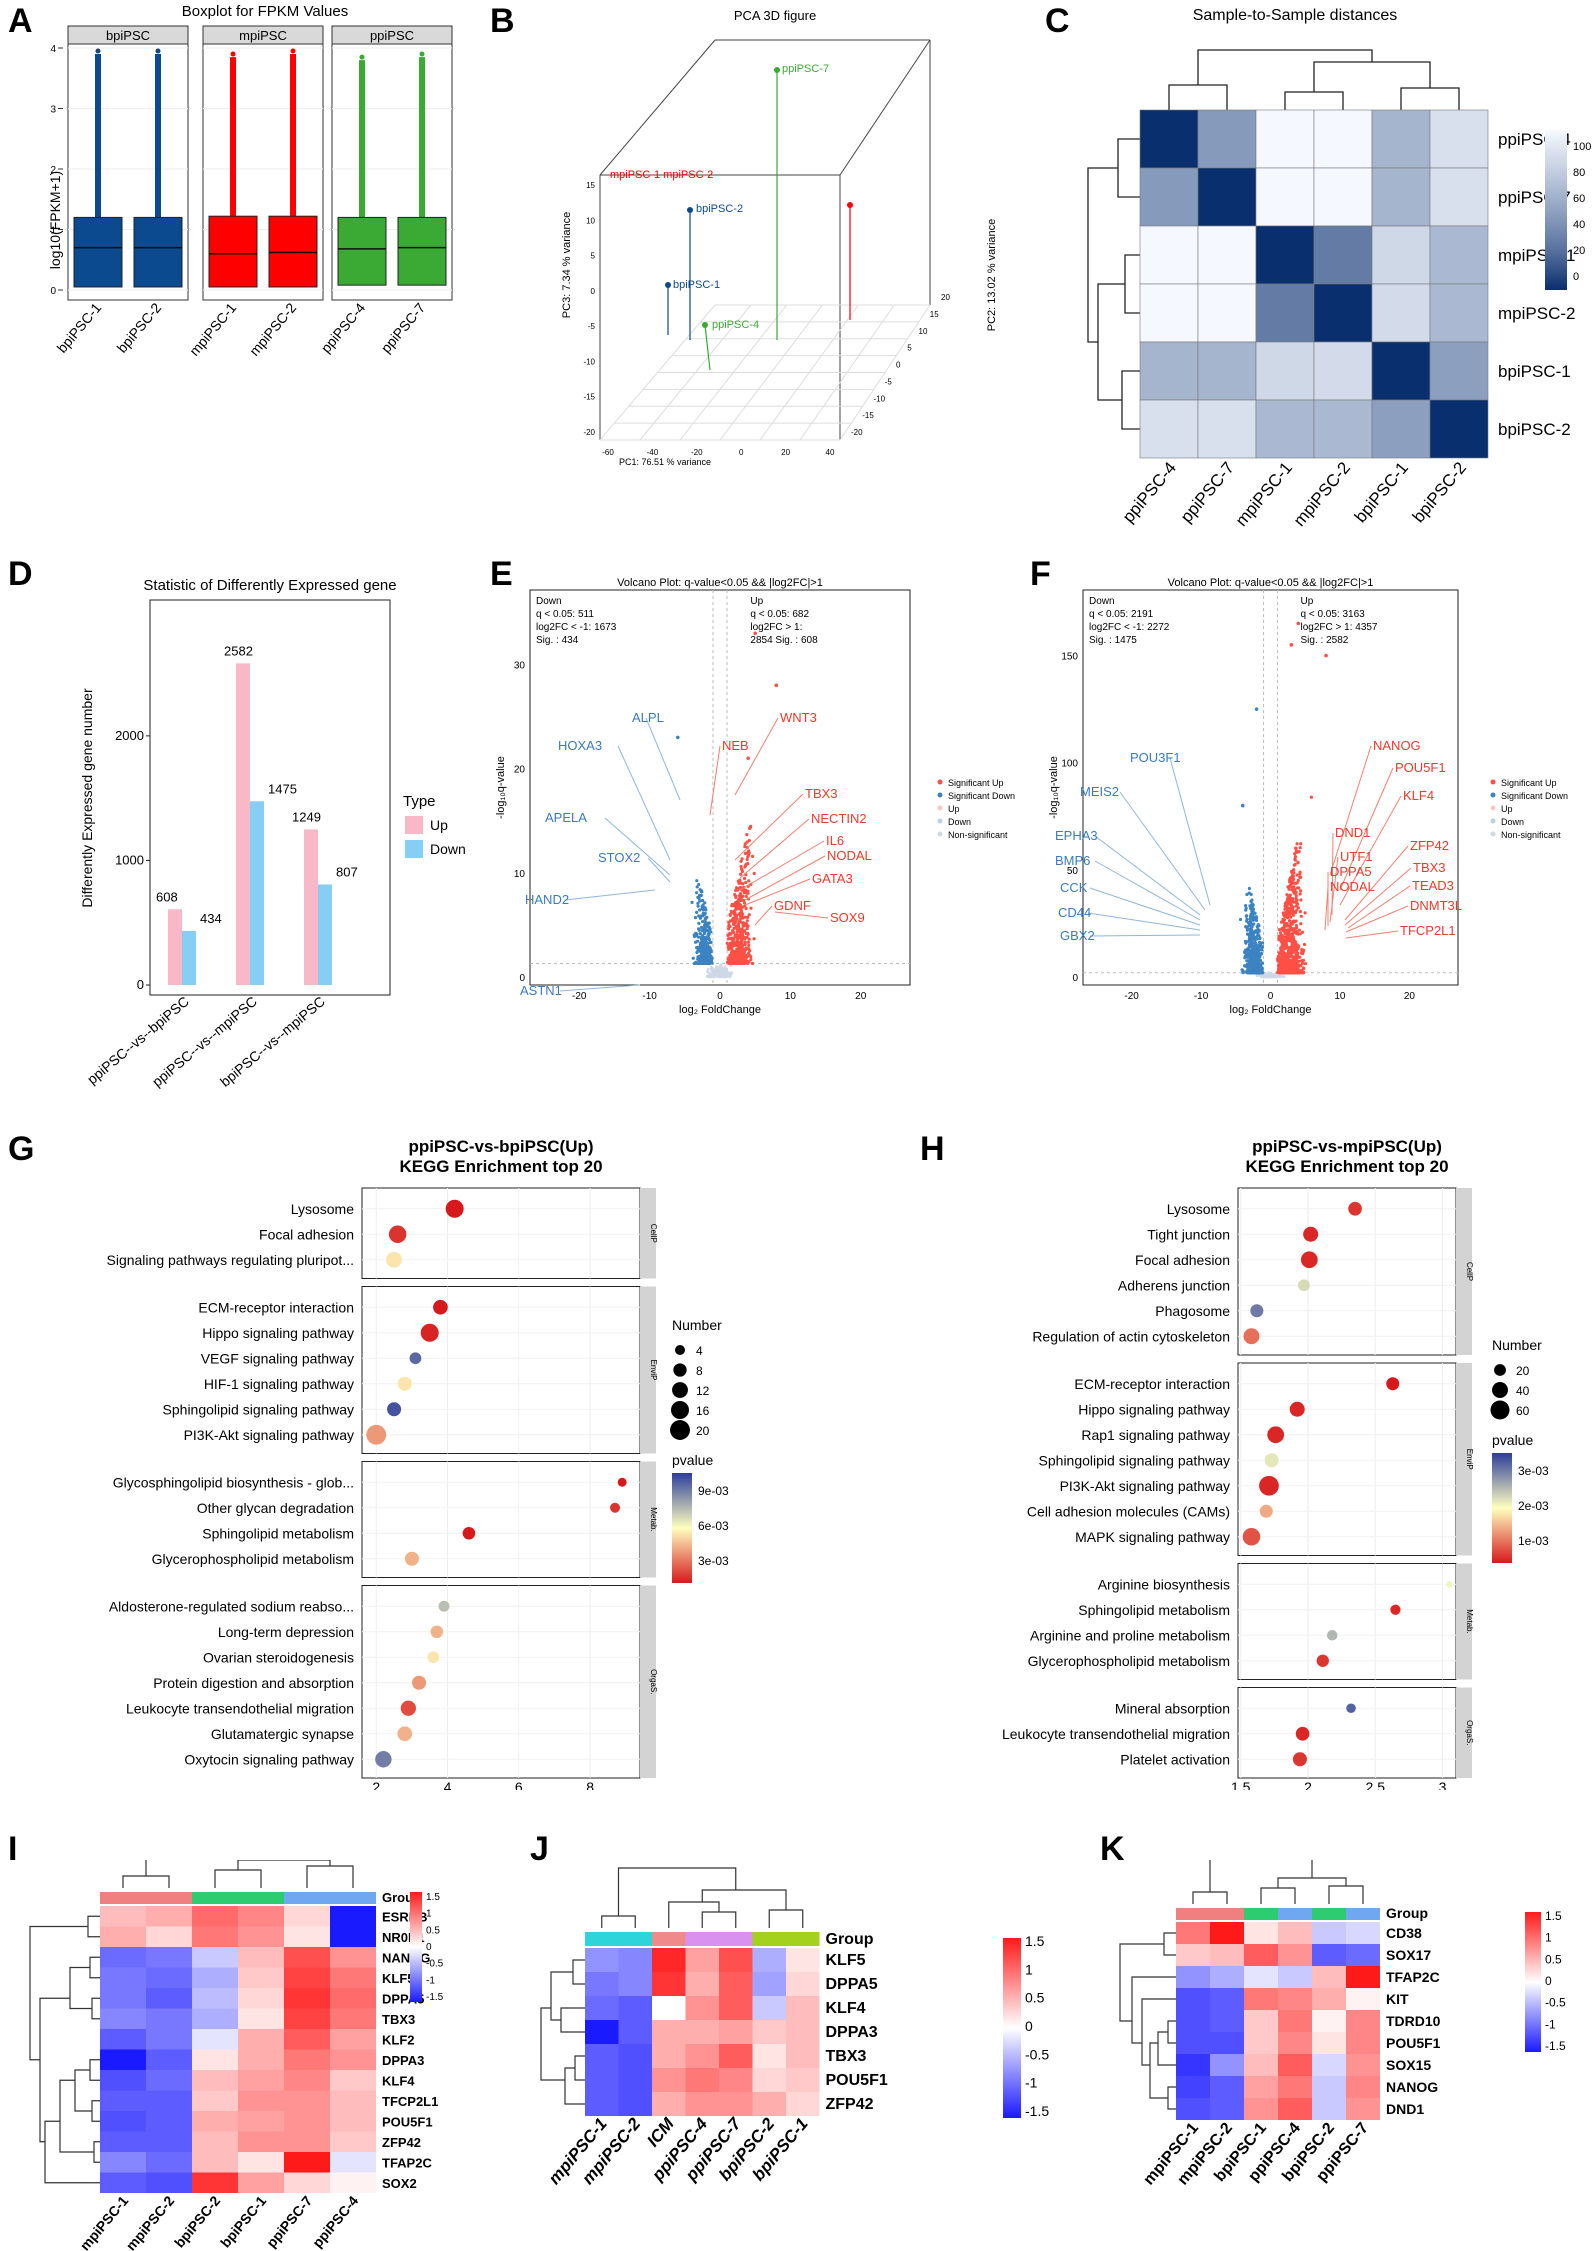 This screenshot has width=1594, height=2251. What do you see at coordinates (1147, 890) in the screenshot?
I see `panelF-gene-leader` at bounding box center [1147, 890].